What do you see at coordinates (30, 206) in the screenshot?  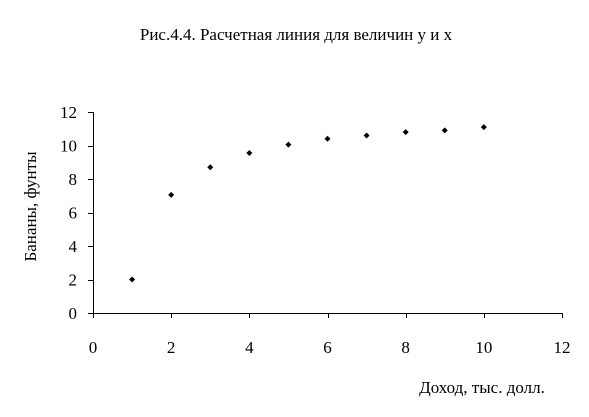 I see `y-axis-label: Бананы, фунты` at bounding box center [30, 206].